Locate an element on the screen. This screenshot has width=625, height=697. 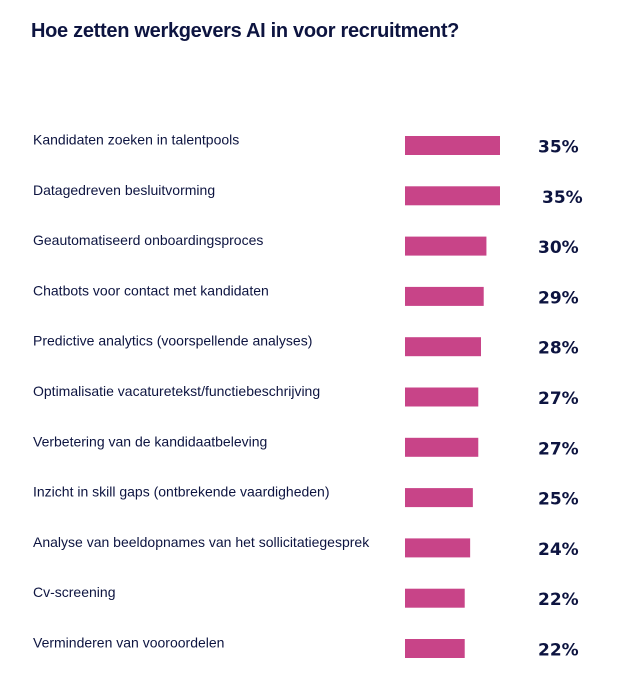
category-label: Geautomatiseerd onboardingsproces is located at coordinates (148, 240).